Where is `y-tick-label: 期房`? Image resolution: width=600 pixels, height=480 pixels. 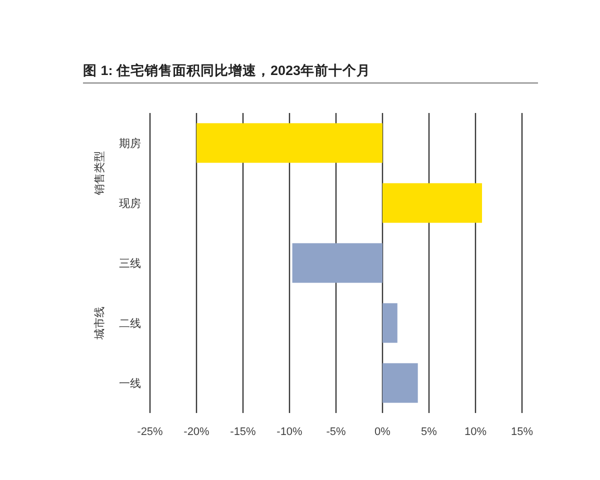
y-tick-label: 期房 is located at coordinates (130, 143).